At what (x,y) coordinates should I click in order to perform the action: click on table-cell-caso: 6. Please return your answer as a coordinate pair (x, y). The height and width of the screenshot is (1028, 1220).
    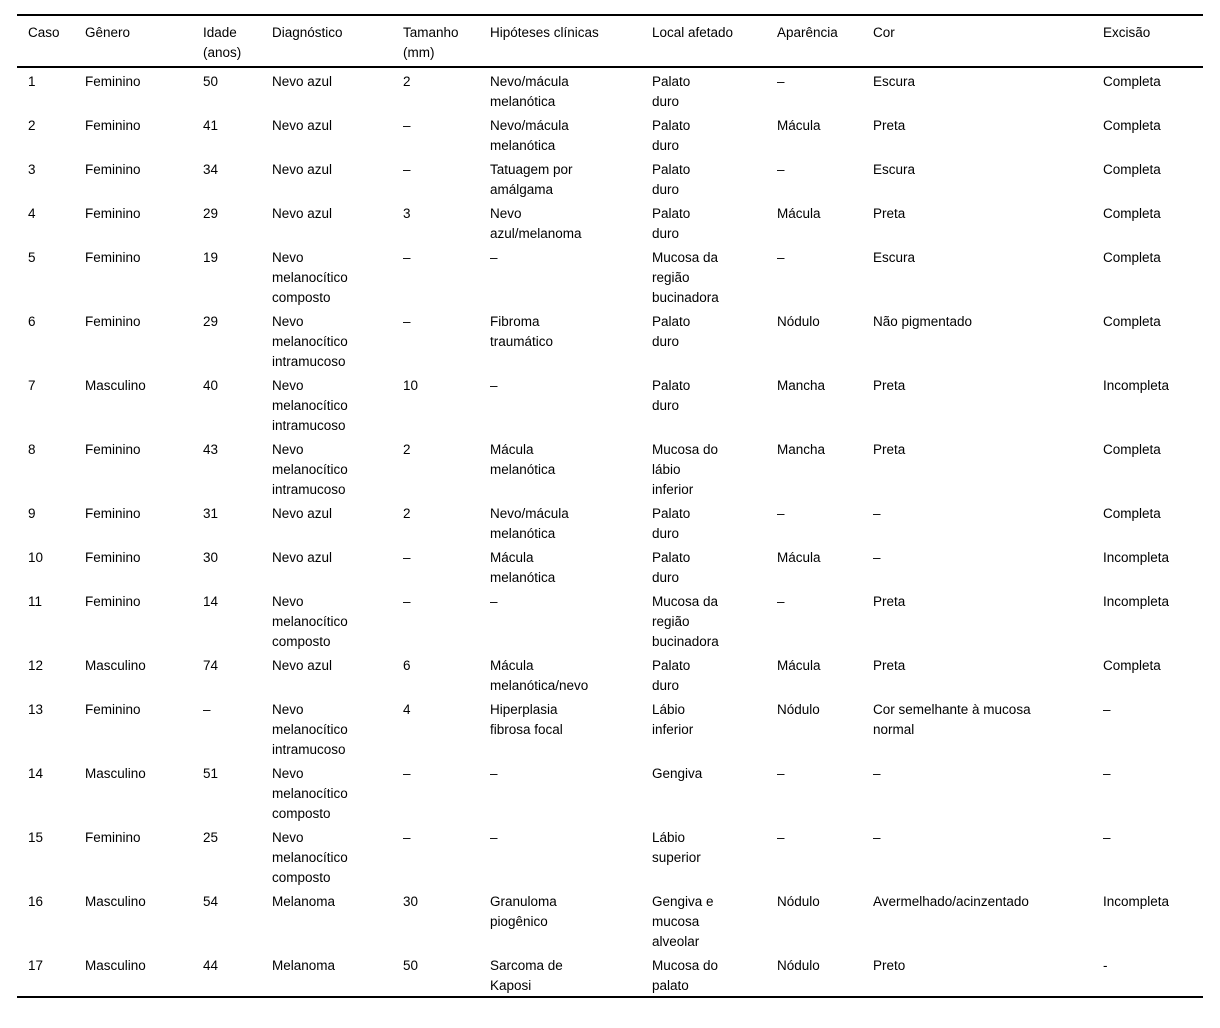
    Looking at the image, I should click on (32, 321).